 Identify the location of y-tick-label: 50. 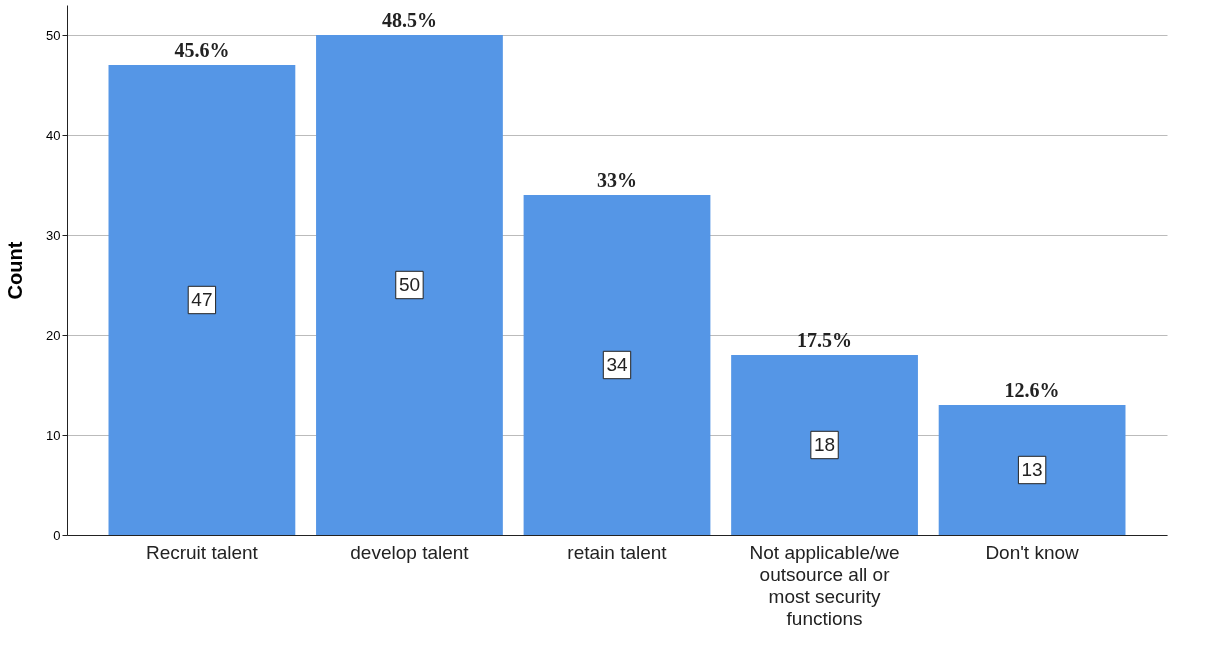
(53, 35).